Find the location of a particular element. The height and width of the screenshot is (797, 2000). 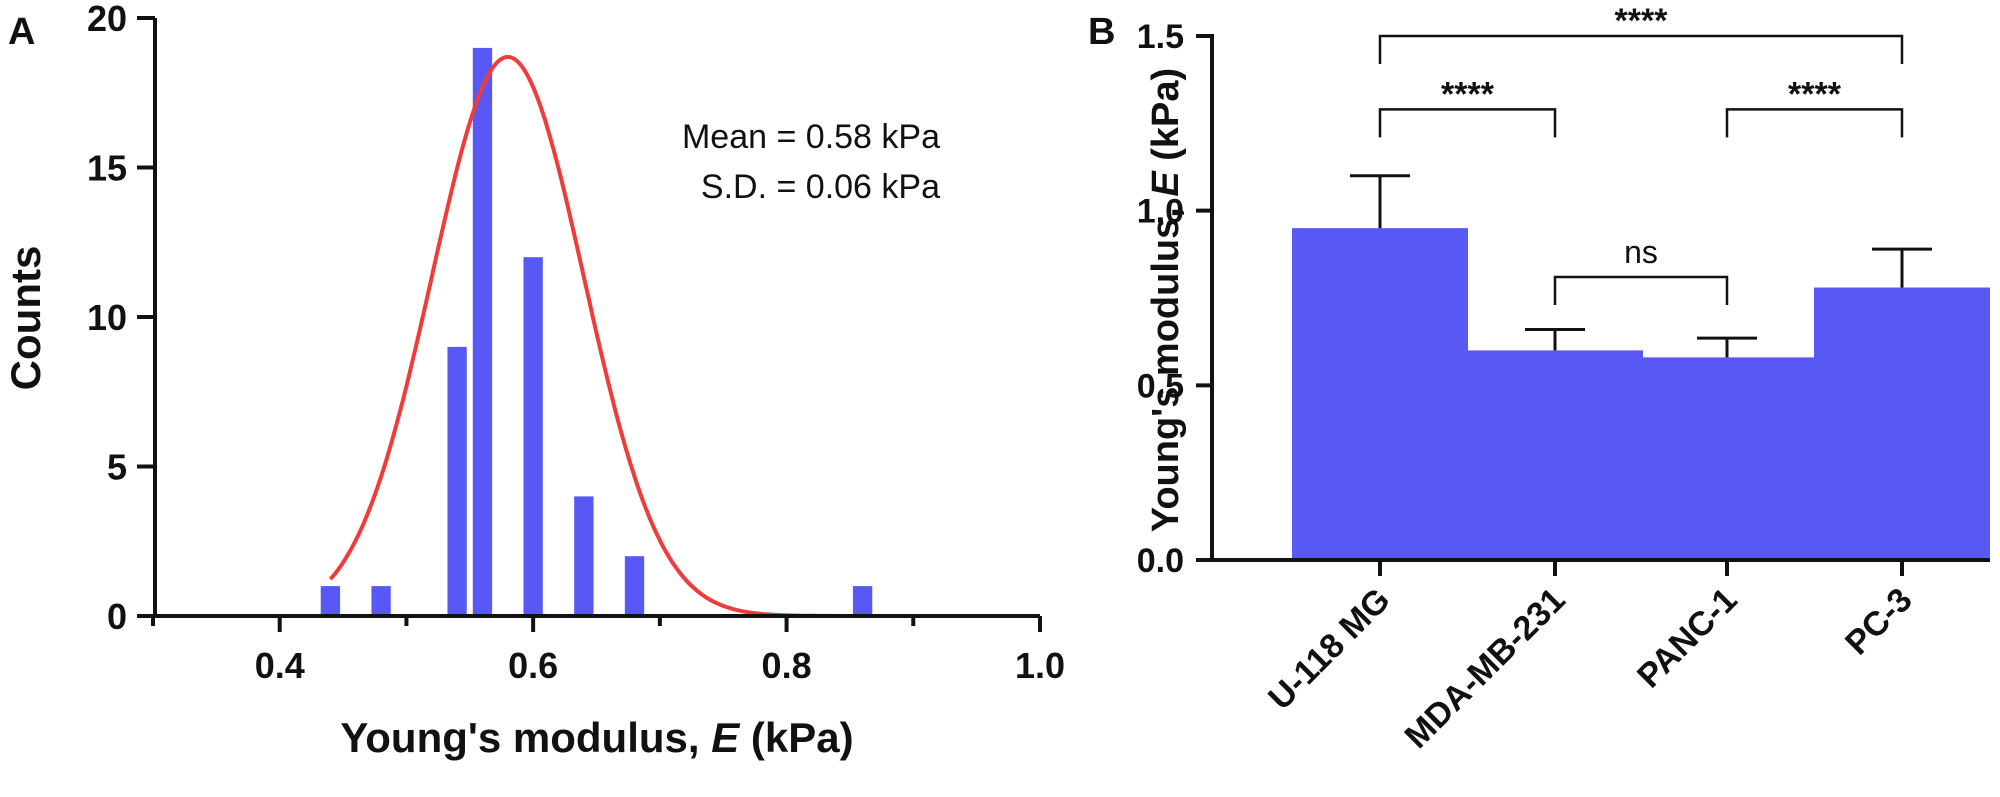

significance-brackets: **** **** **** ns is located at coordinates (1641, 154).